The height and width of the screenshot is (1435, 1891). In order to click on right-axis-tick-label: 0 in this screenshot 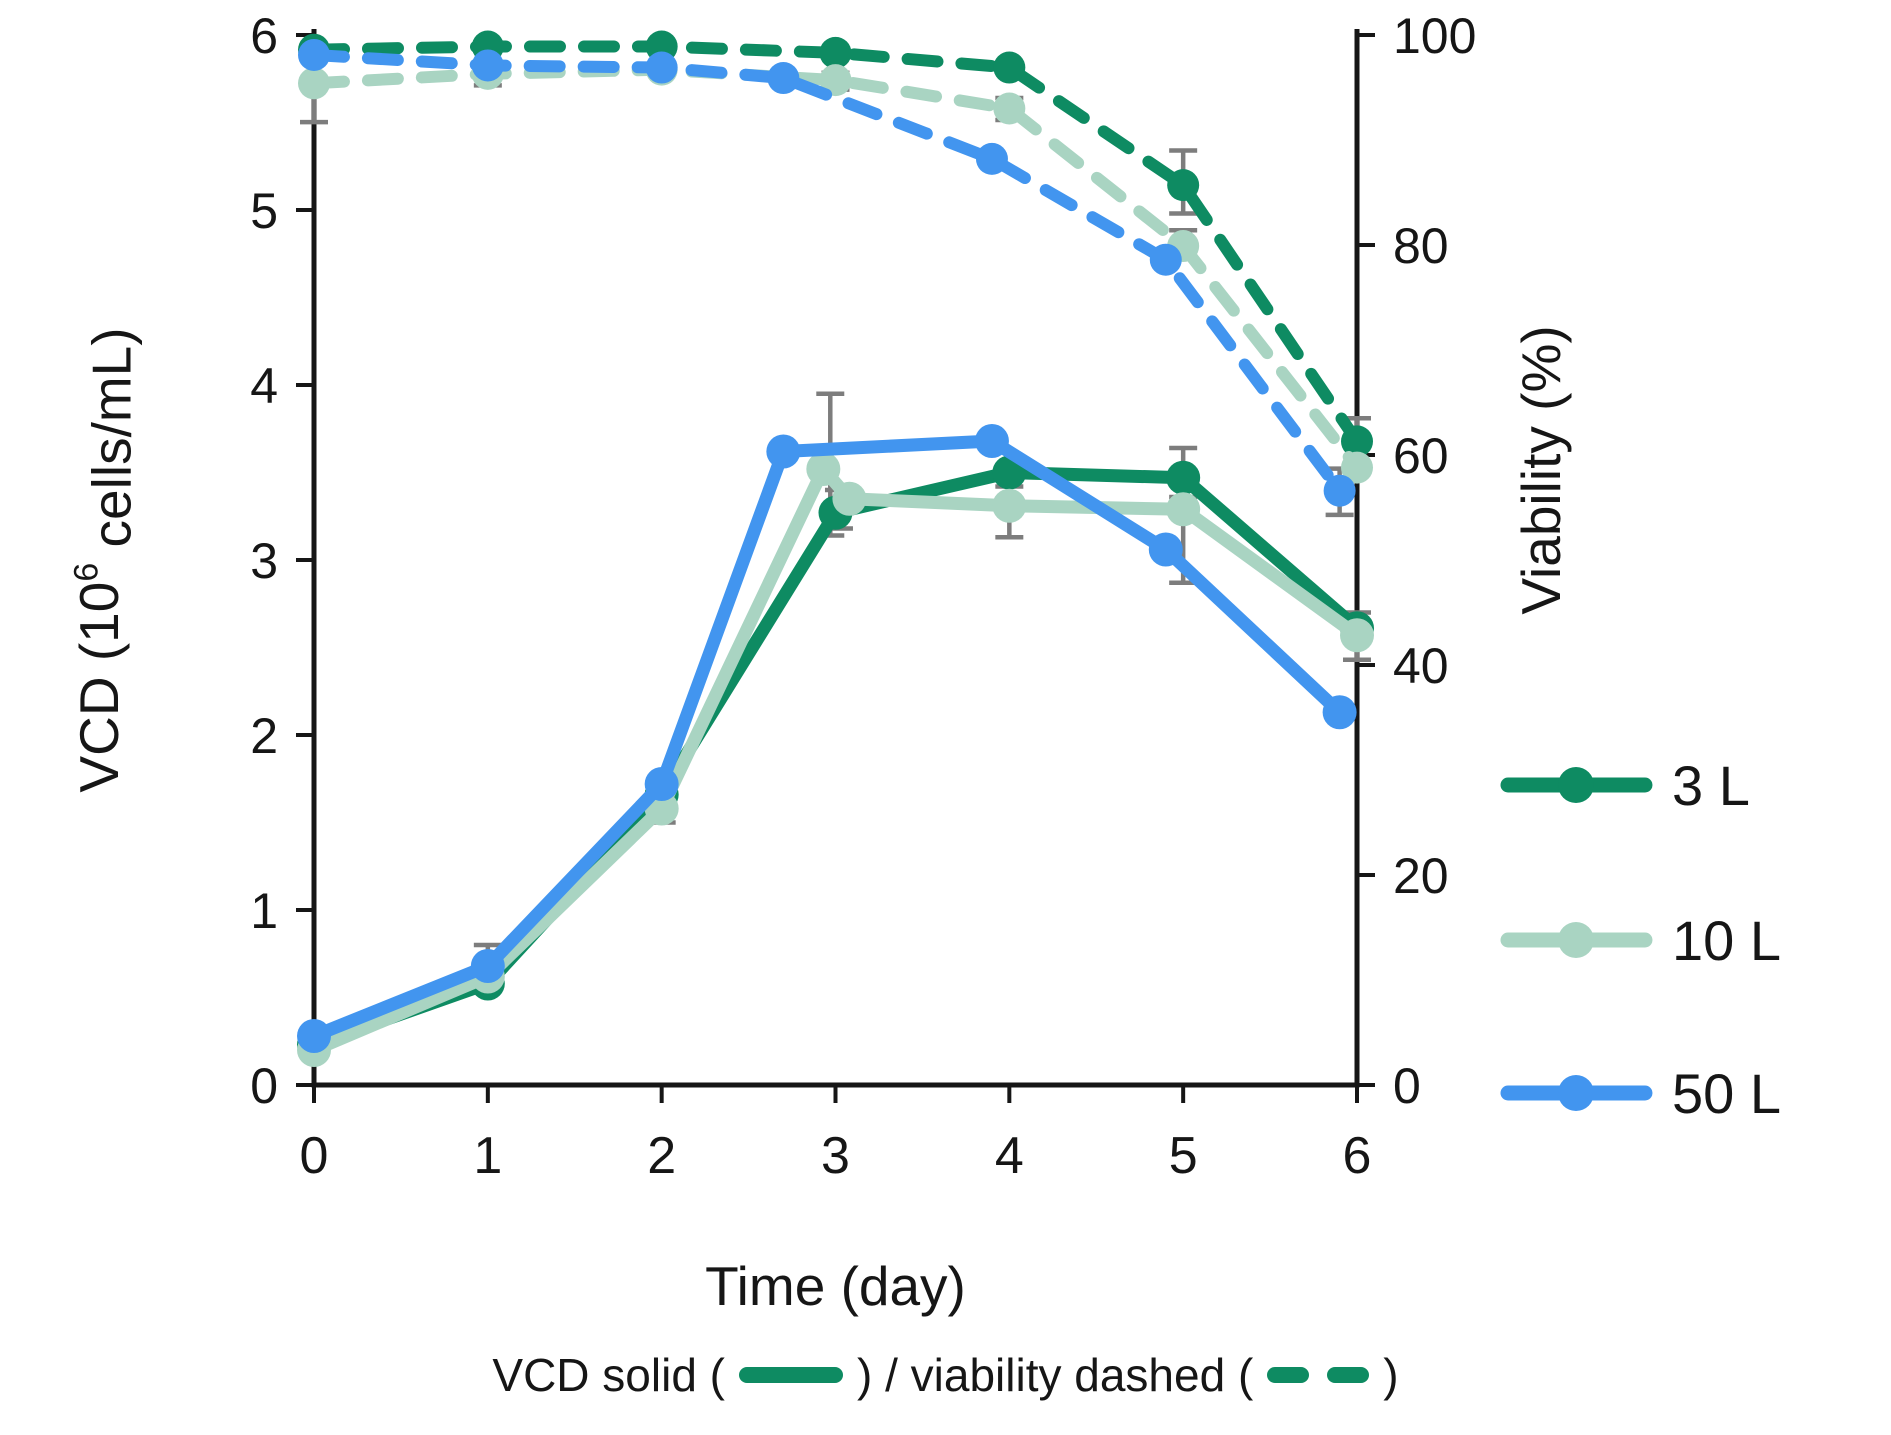, I will do `click(1407, 1086)`.